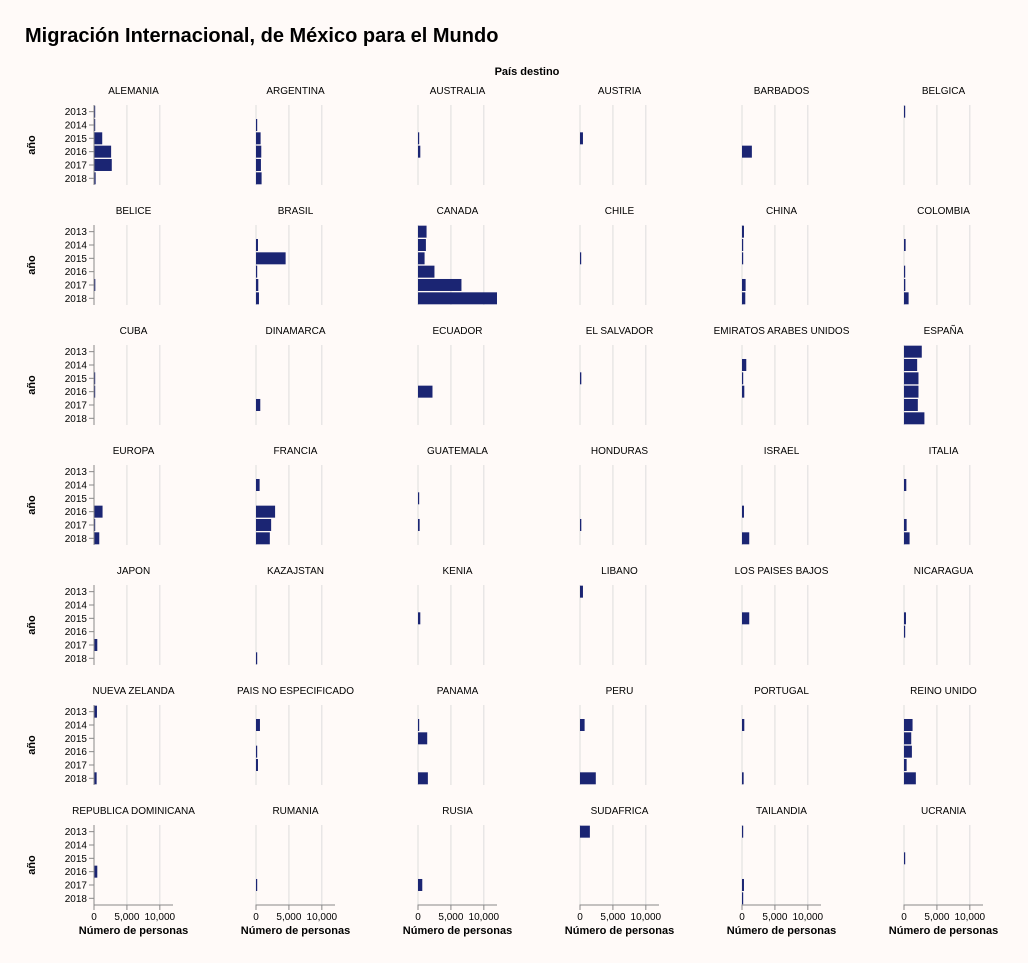 The image size is (1028, 963). What do you see at coordinates (93, 495) in the screenshot?
I see `panel-europa: EUROPA 2013 2014 2015 2016 2017 2018 año` at bounding box center [93, 495].